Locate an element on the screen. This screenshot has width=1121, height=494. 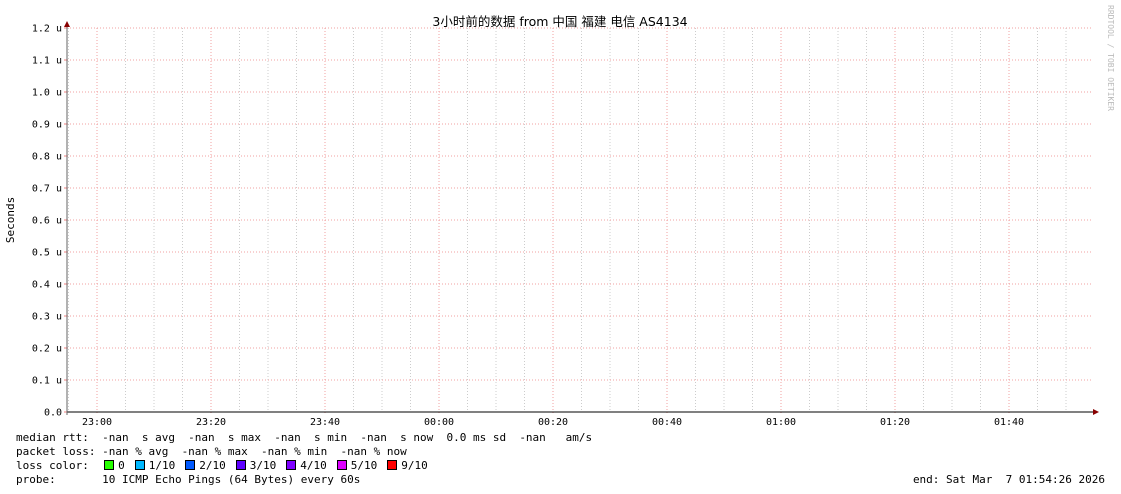
y-tick-label: 0.0 is located at coordinates (53, 413).